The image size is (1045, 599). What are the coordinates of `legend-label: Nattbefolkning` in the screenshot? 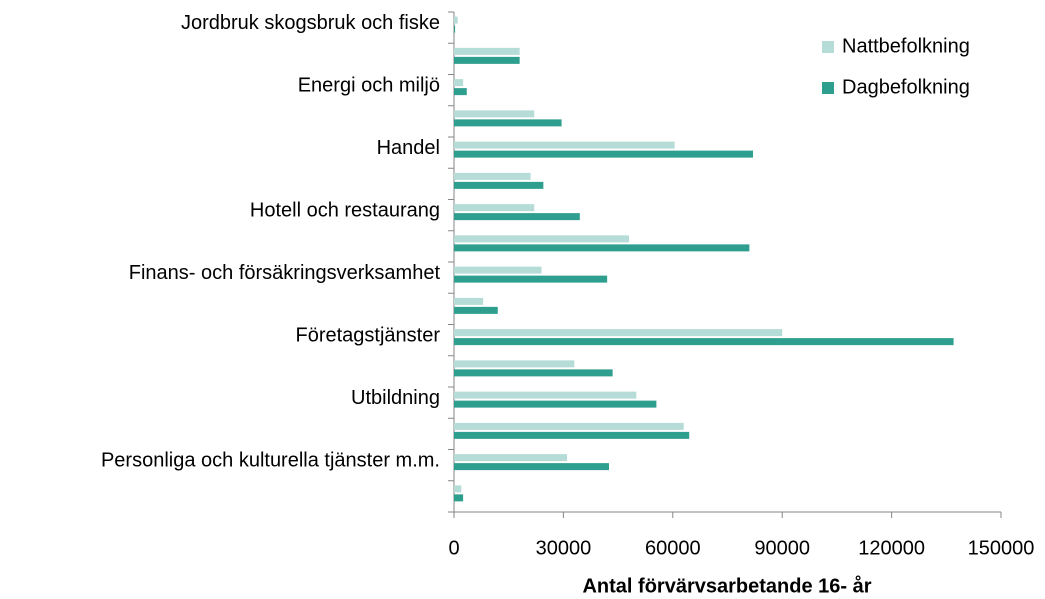 It's located at (906, 46).